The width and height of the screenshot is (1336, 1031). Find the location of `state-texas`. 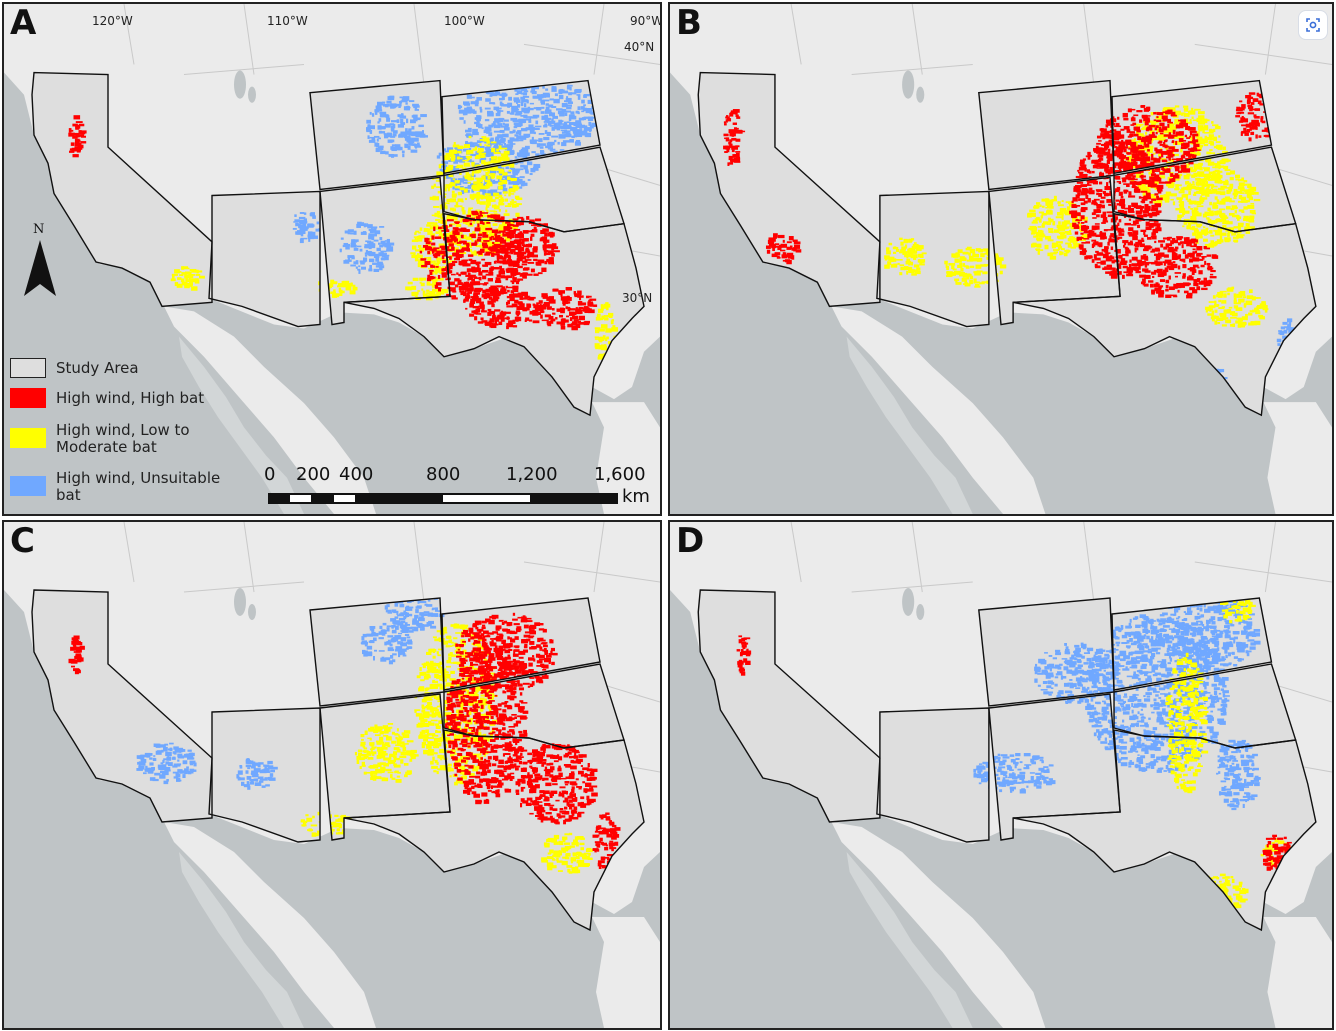

state-texas is located at coordinates (1164, 314).